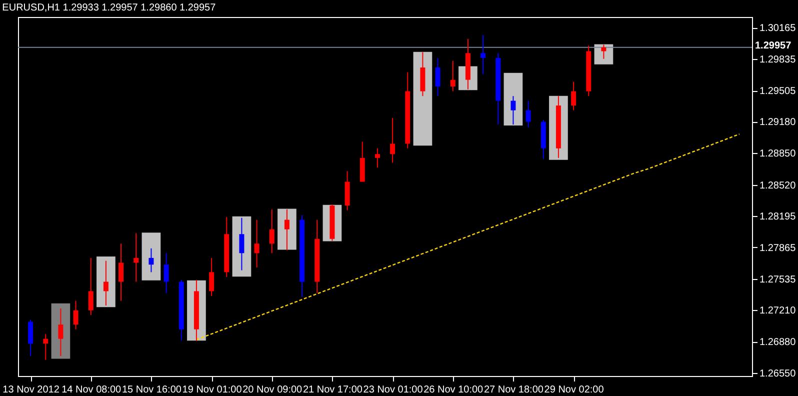 The height and width of the screenshot is (396, 798). What do you see at coordinates (778, 154) in the screenshot?
I see `y-tick-label: 1.28850` at bounding box center [778, 154].